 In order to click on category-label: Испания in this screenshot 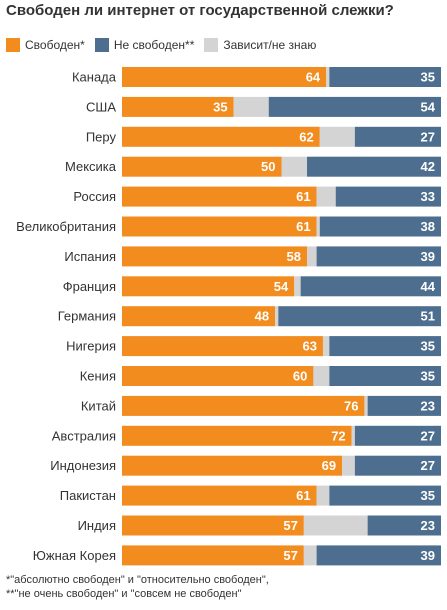, I will do `click(90, 256)`.